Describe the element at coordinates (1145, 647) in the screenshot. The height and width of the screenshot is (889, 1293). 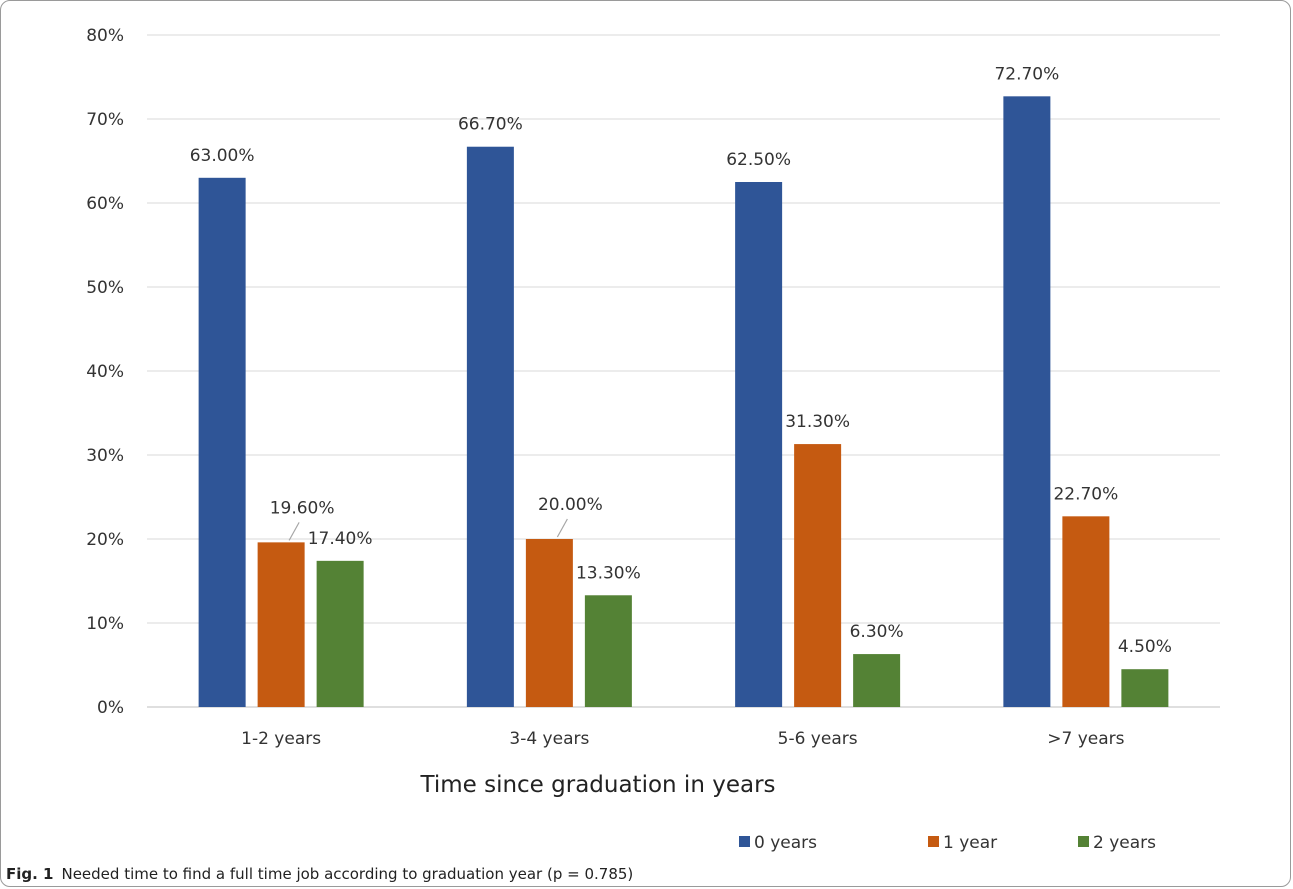
I see `data-label: 4.50%` at that location.